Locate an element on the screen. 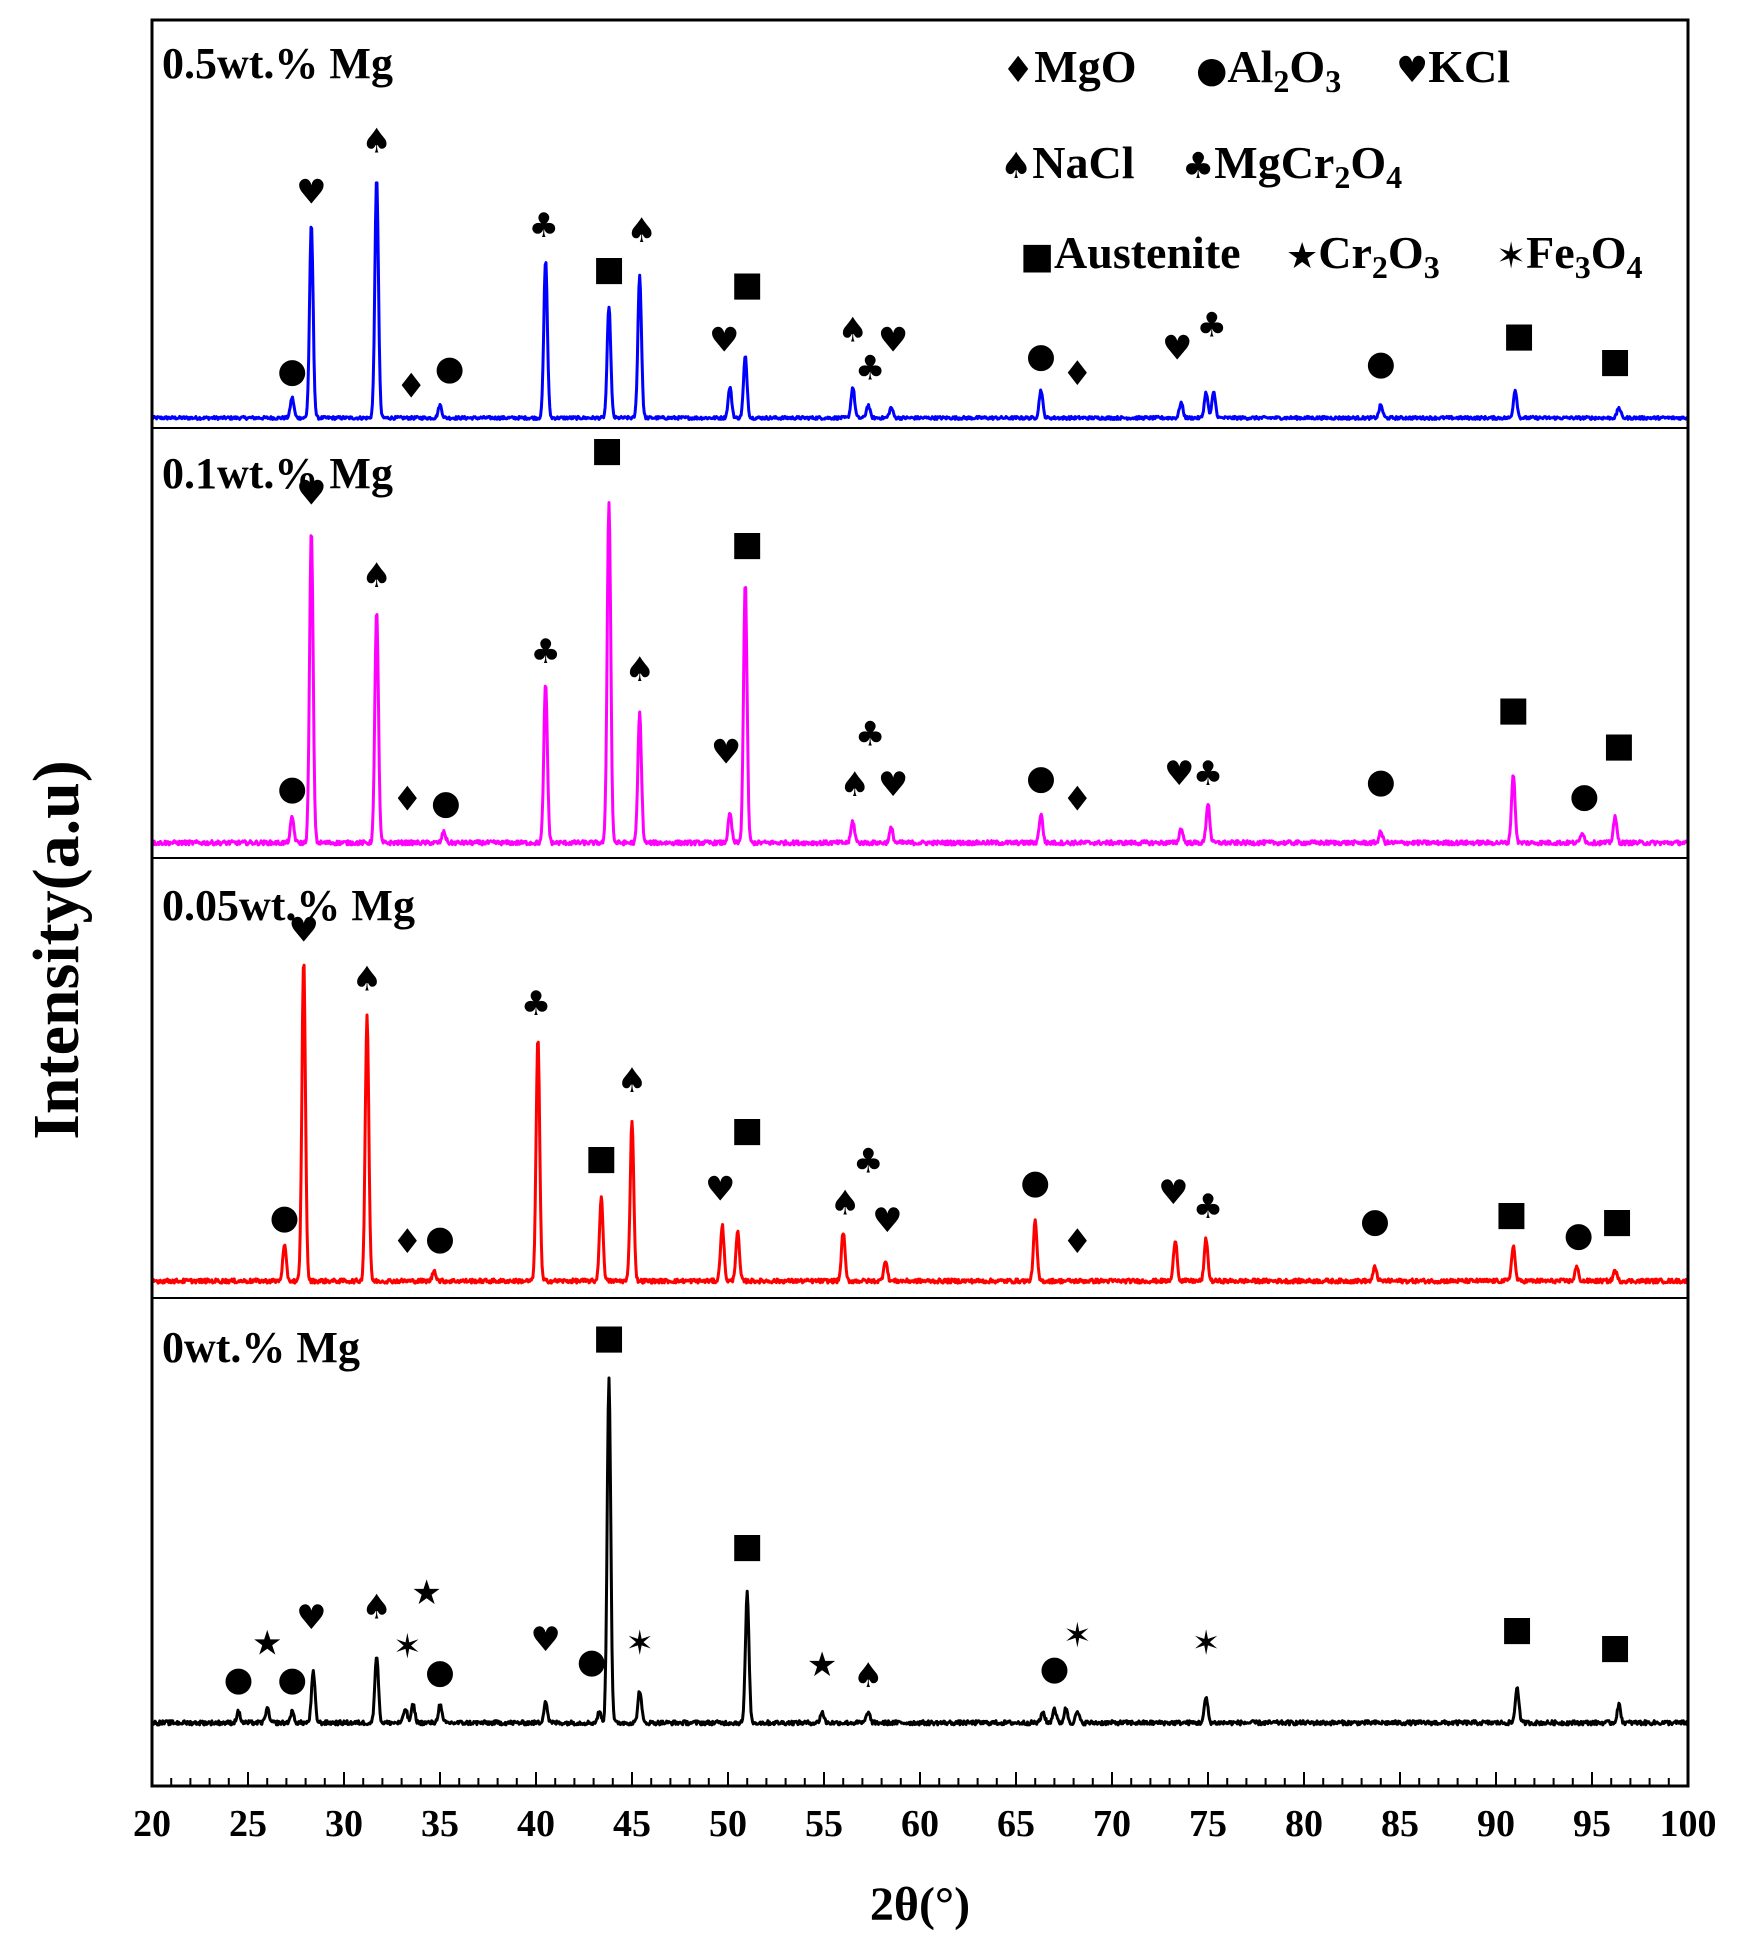 The image size is (1740, 1958). legend-symbol: ♠ is located at coordinates (1016, 166).